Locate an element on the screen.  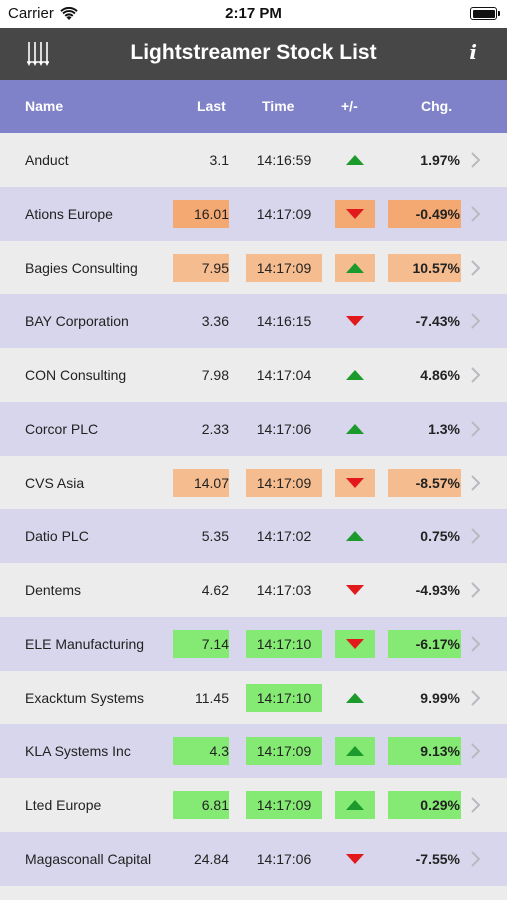
stock-change-percent: -7.55% is located at coordinates (437, 858).